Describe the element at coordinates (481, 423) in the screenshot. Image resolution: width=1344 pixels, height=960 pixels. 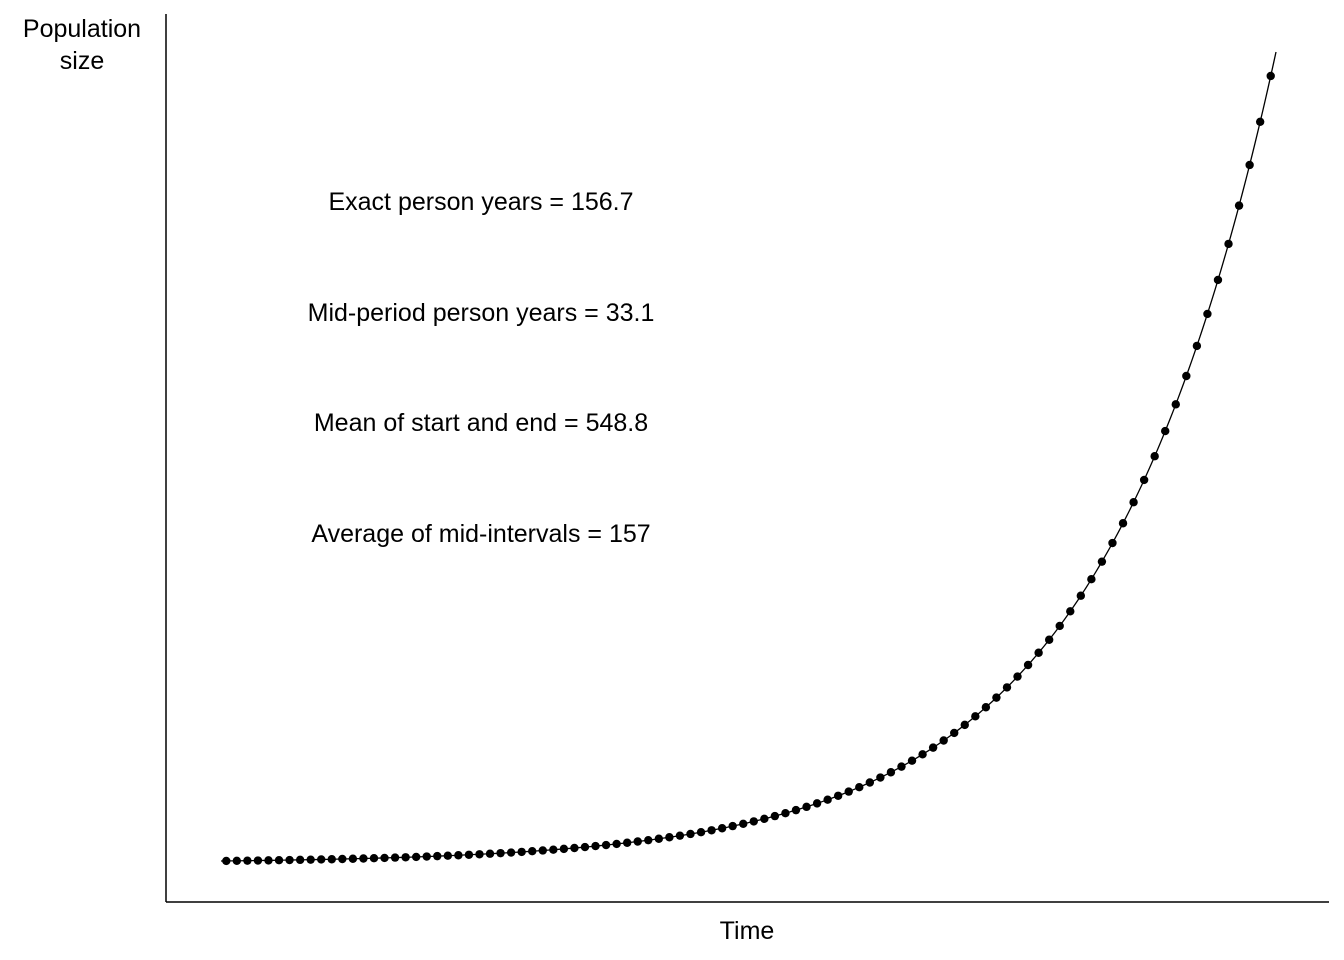
I see `annotation-mean-start-end: Mean of start and end = 548.8` at that location.